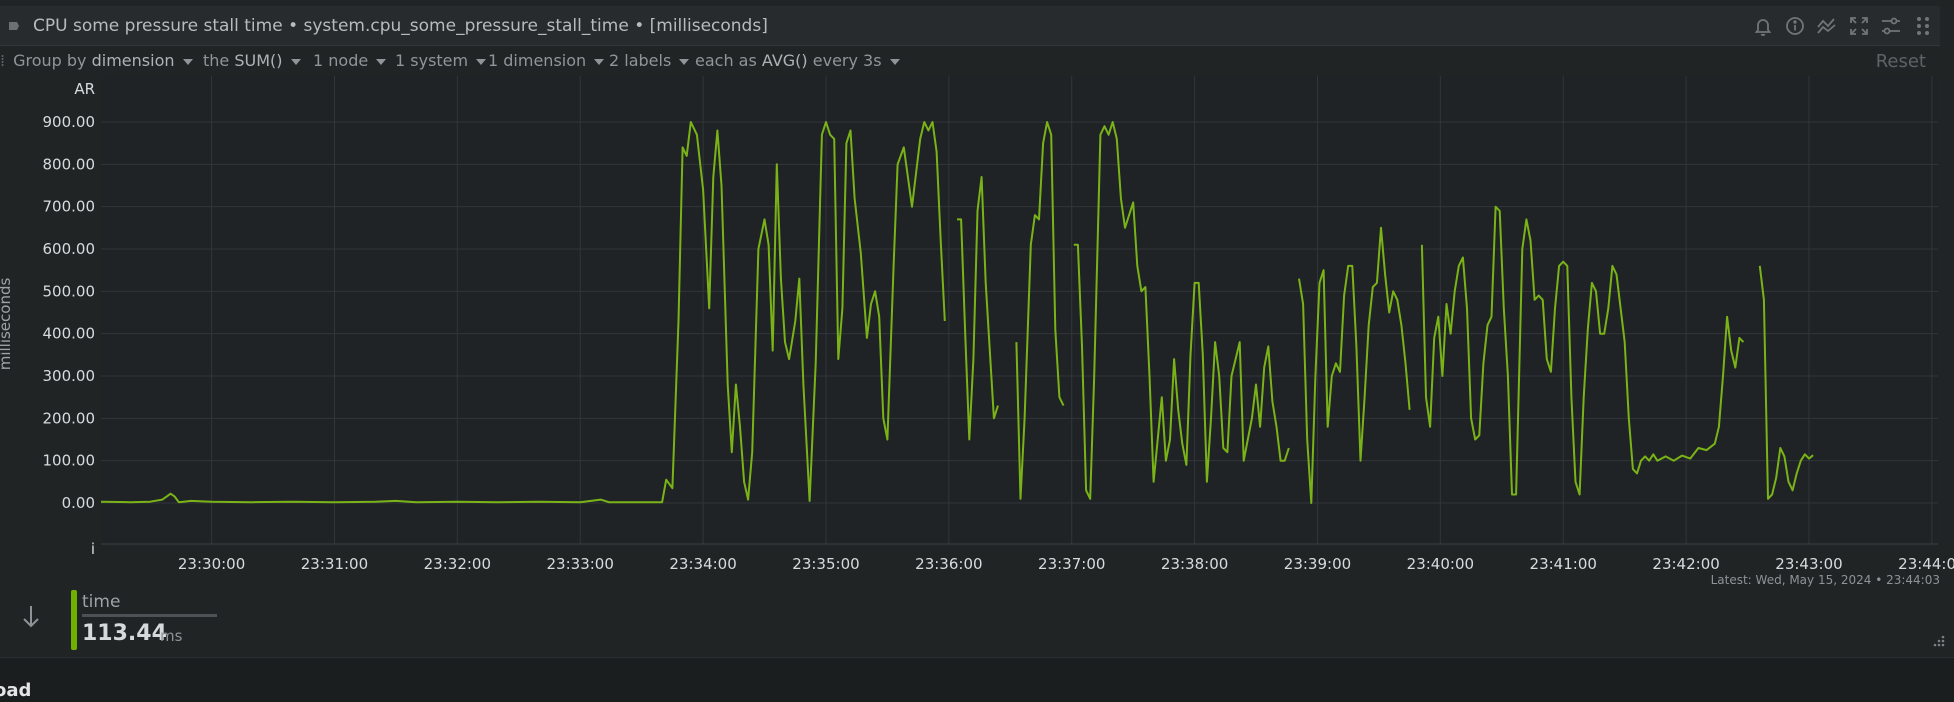  I want to click on legend-color-swatch, so click(74, 620).